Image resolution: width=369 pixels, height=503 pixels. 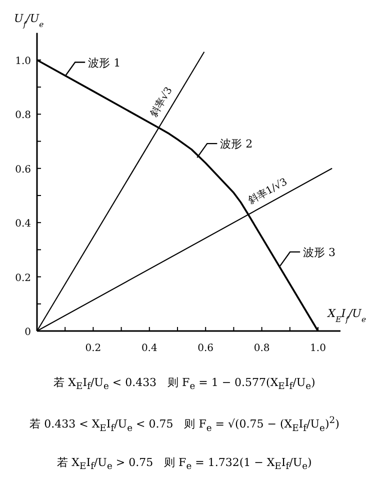 What do you see at coordinates (262, 348) in the screenshot?
I see `x-tick-label: 0.8` at bounding box center [262, 348].